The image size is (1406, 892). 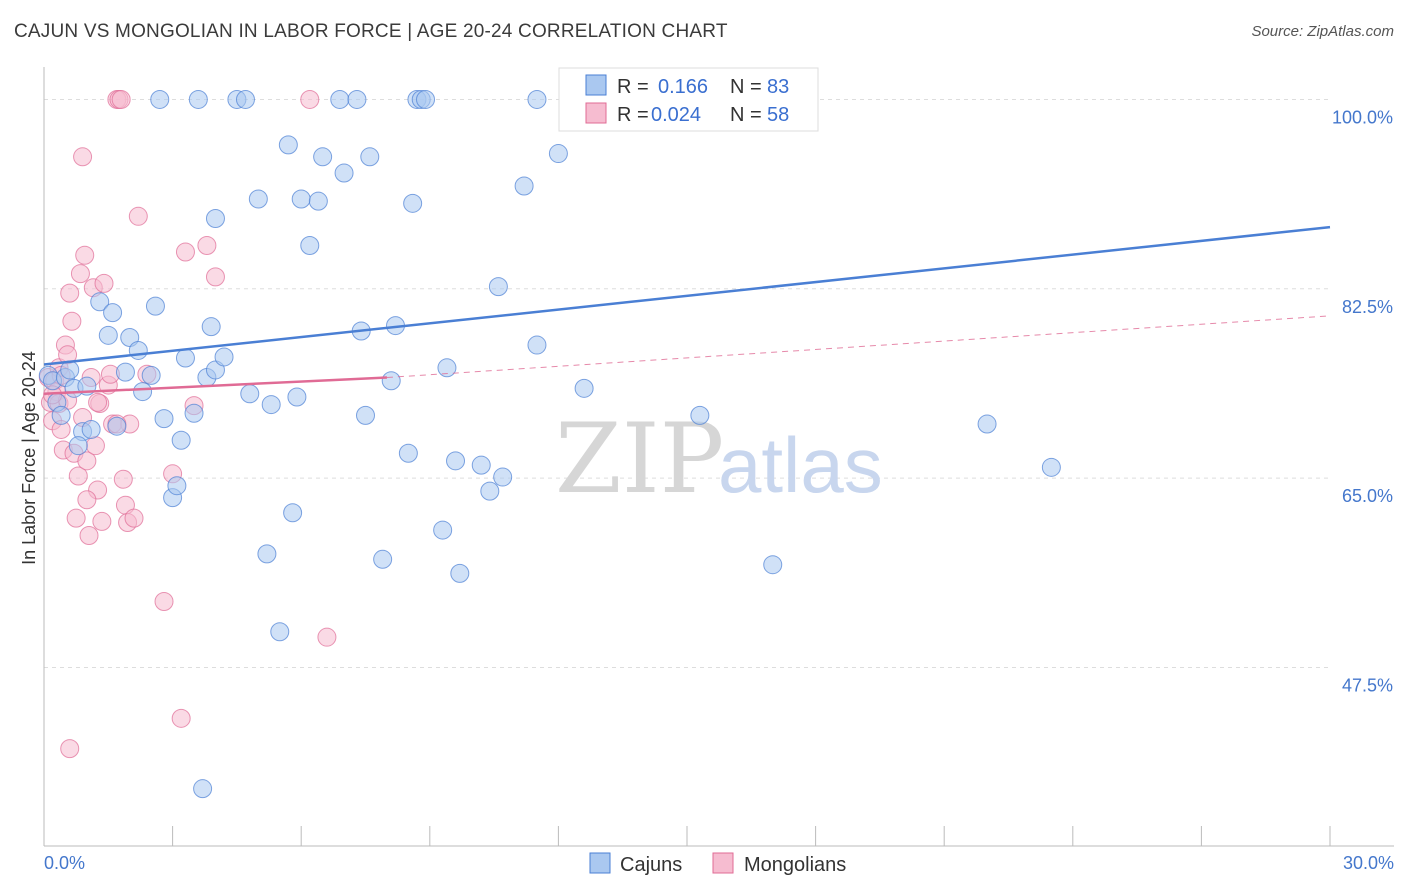 What do you see at coordinates (1362, 117) in the screenshot?
I see `y-tick-label: 100.0%` at bounding box center [1362, 117].